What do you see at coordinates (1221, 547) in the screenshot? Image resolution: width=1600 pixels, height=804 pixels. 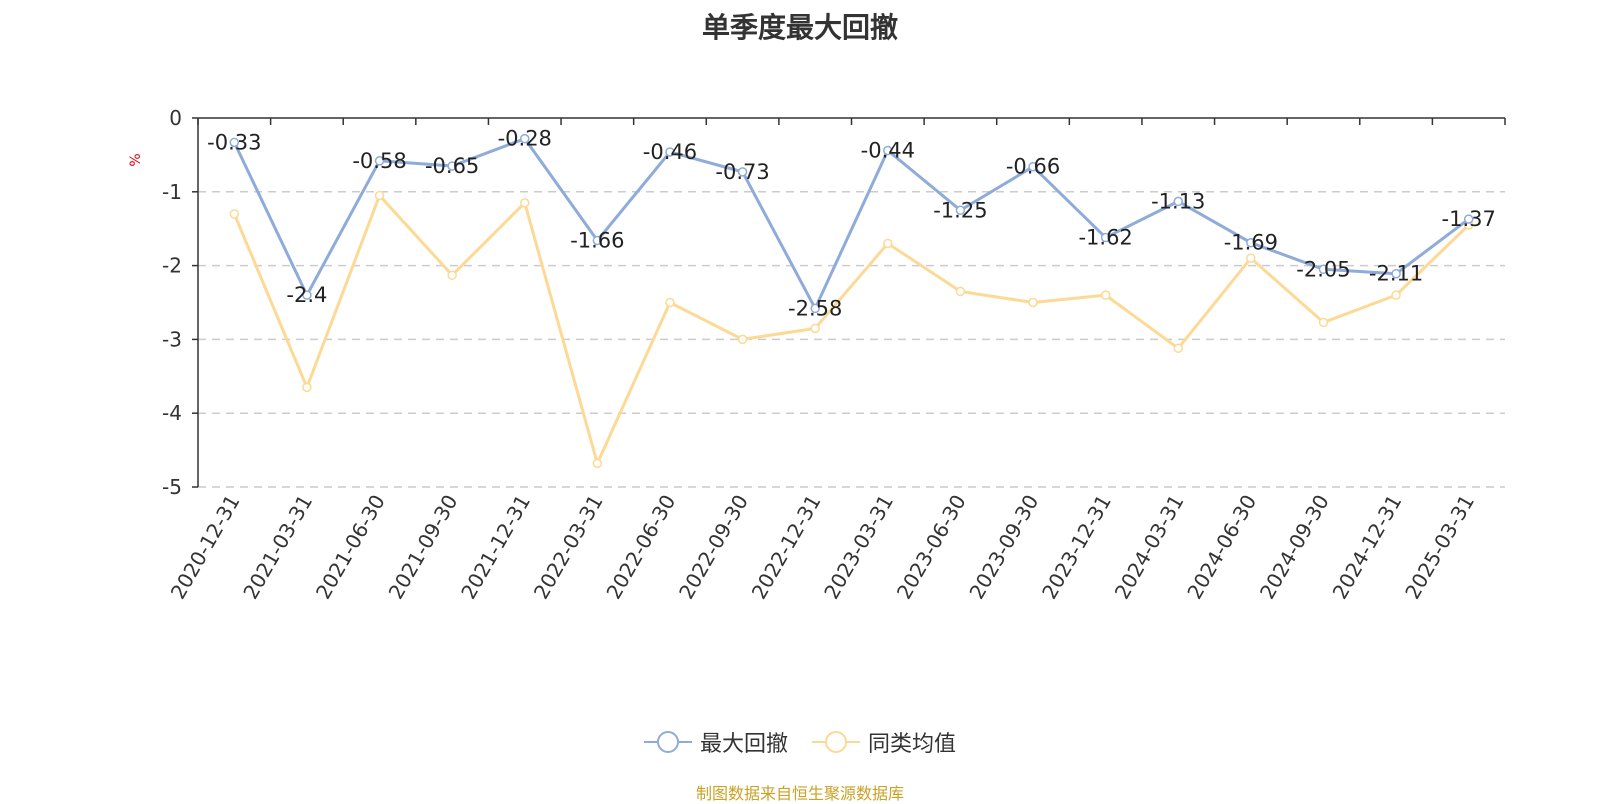 I see `x-tick-label: 2024-06-30` at bounding box center [1221, 547].